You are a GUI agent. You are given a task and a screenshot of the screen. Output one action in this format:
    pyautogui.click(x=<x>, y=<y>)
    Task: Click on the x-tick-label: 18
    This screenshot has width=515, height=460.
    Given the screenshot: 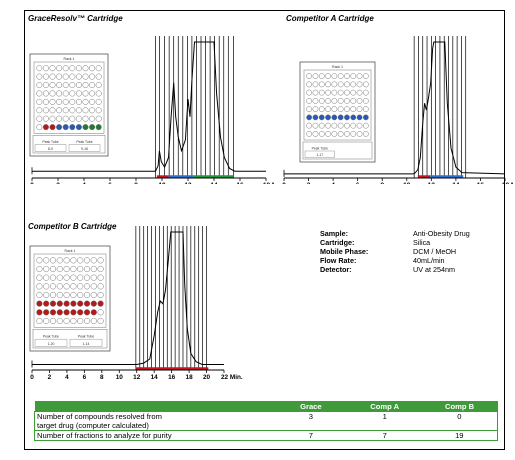 What is the action you would take?
    pyautogui.click(x=190, y=377)
    